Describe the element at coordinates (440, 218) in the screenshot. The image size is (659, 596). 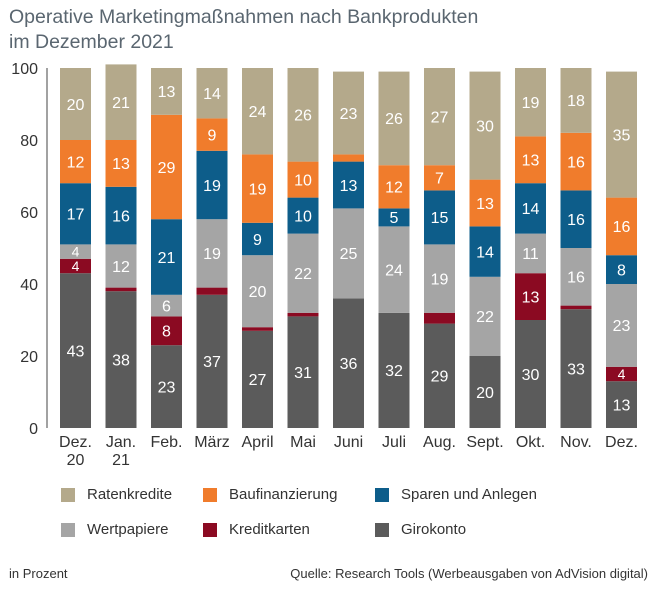
I see `data-label: 15` at that location.